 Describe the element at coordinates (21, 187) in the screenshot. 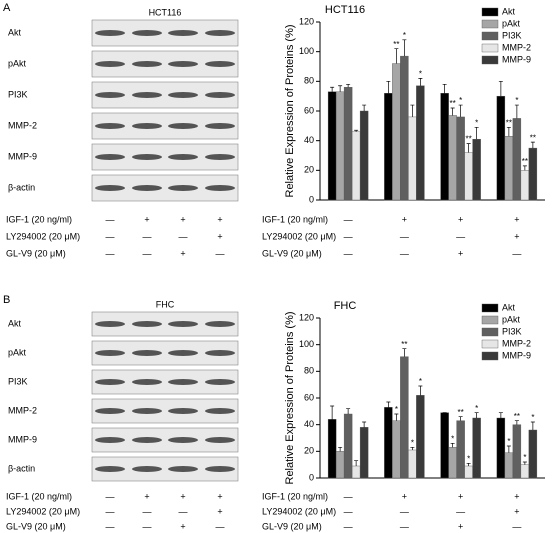

I see `blot-label: β-actin` at that location.